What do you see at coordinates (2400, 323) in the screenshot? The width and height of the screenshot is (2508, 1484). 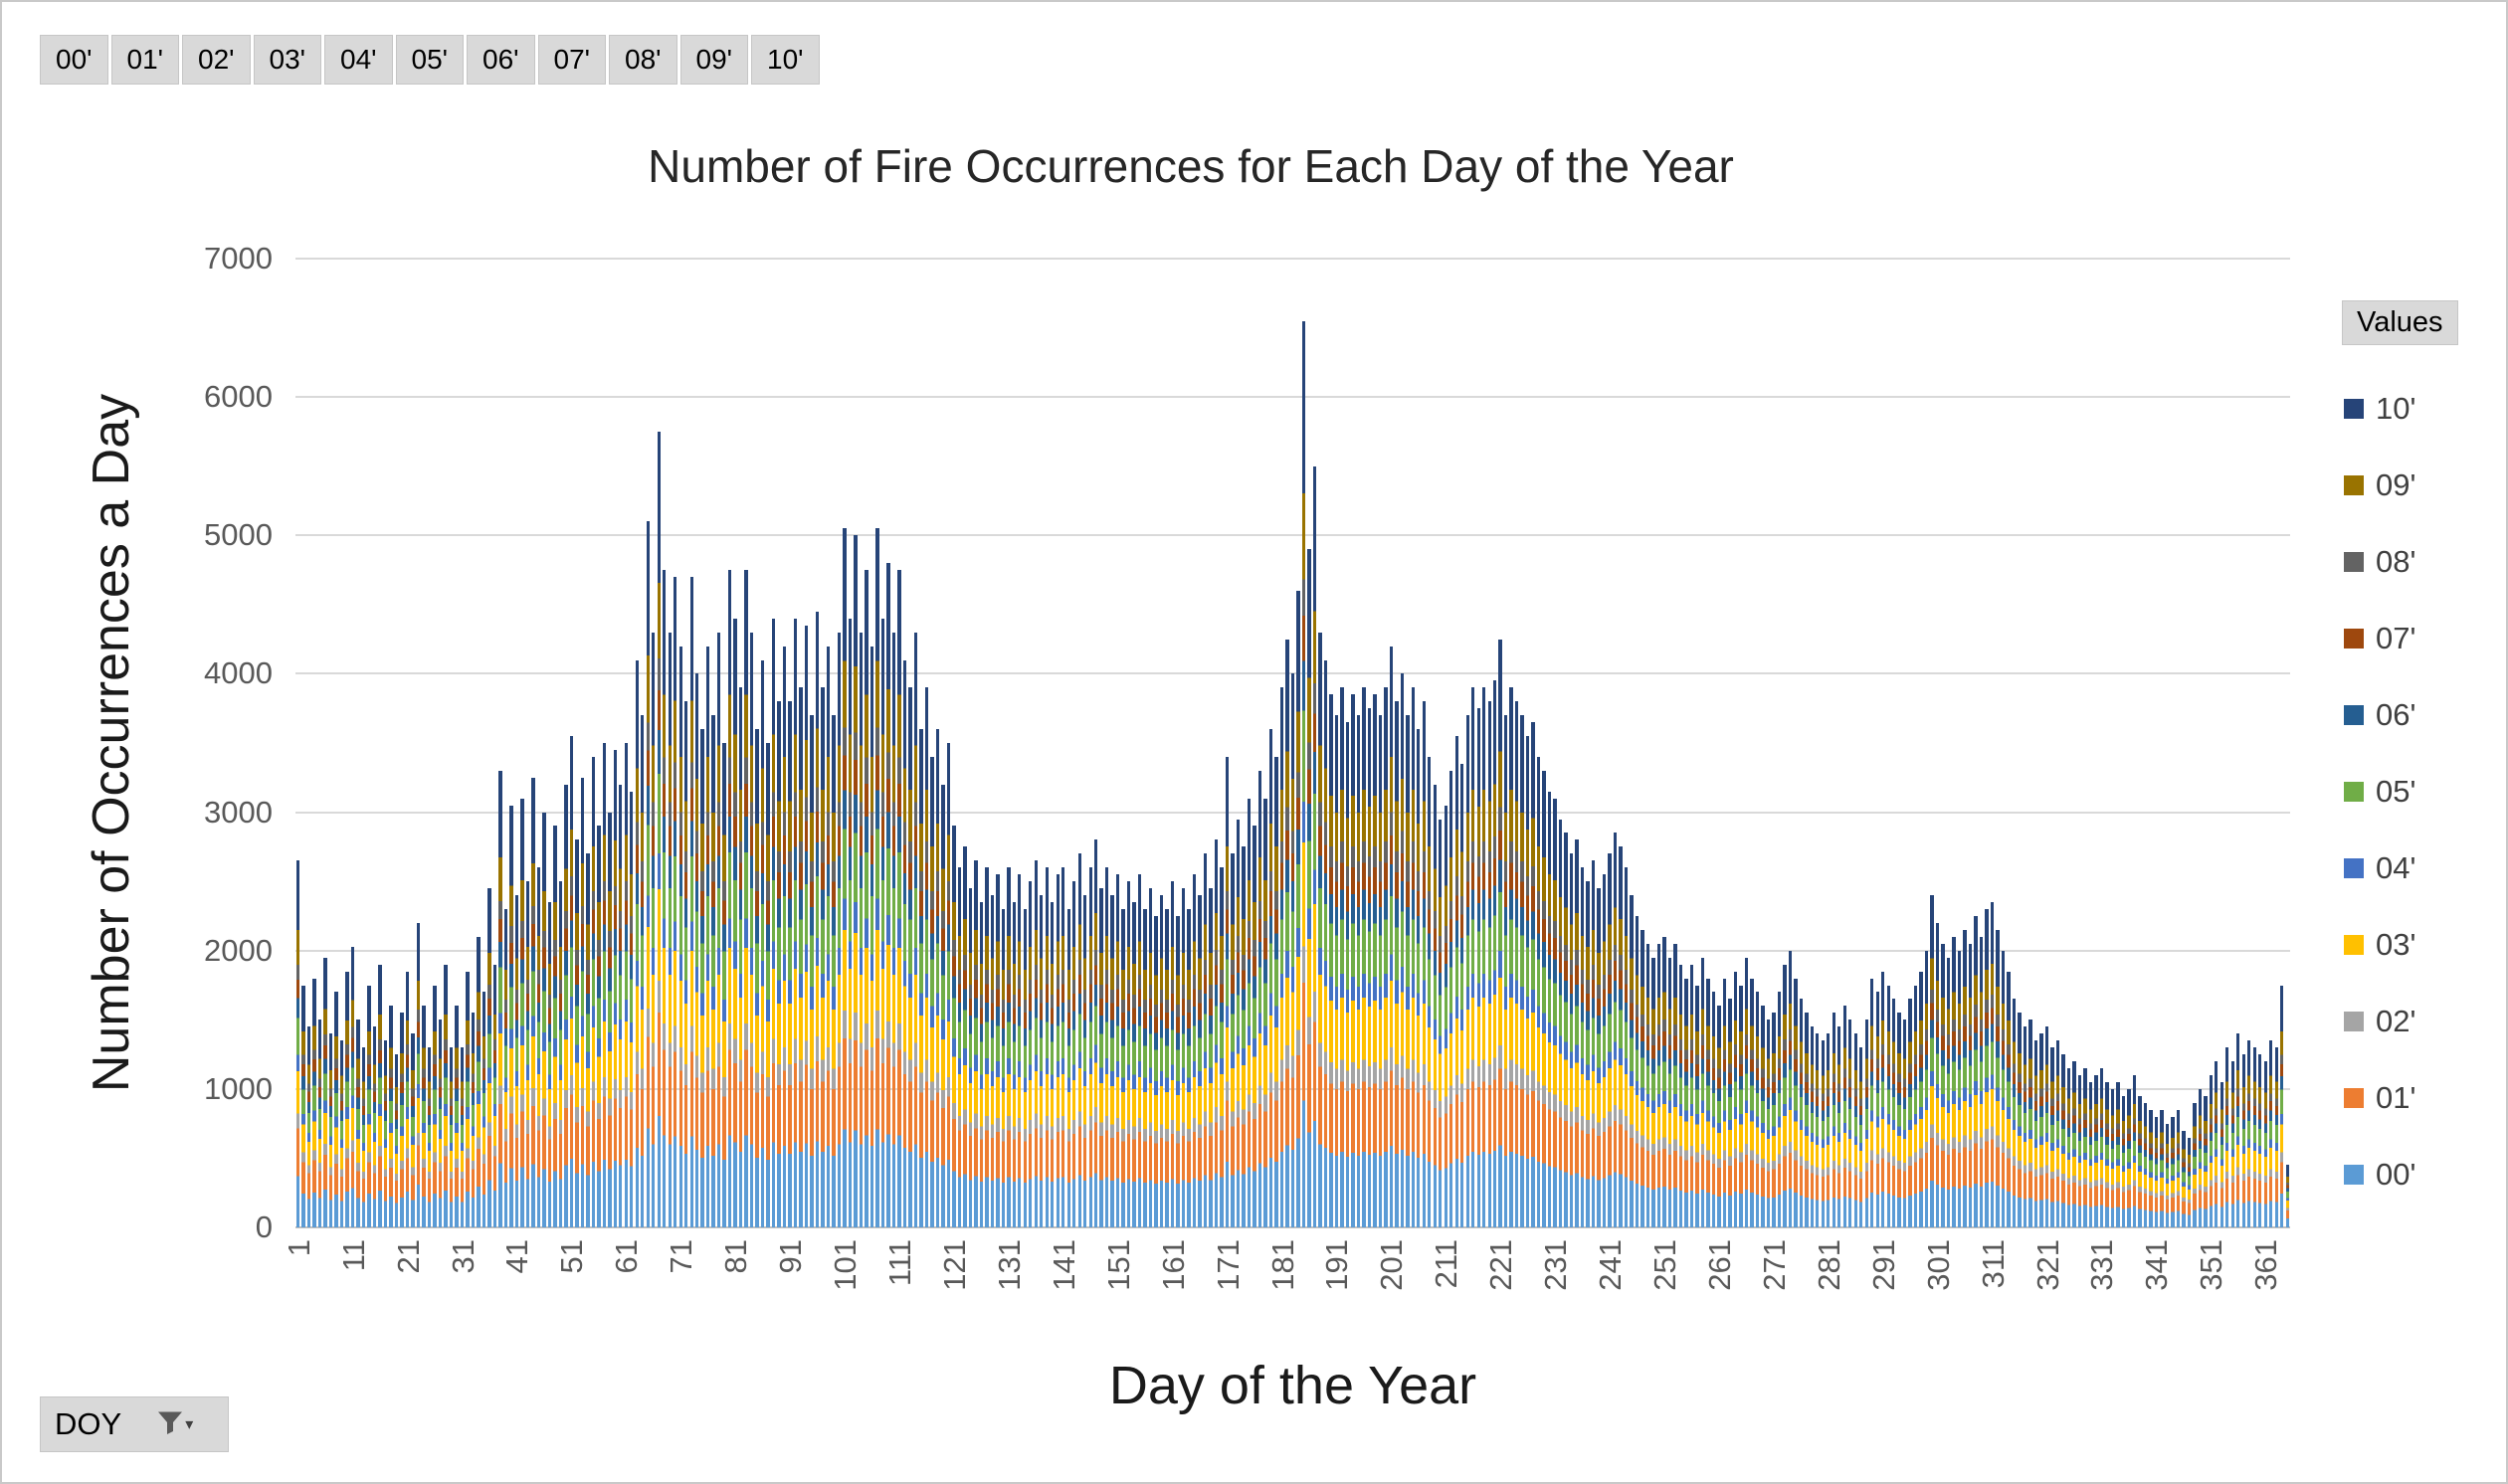 I see `legend-title-button: Values` at bounding box center [2400, 323].